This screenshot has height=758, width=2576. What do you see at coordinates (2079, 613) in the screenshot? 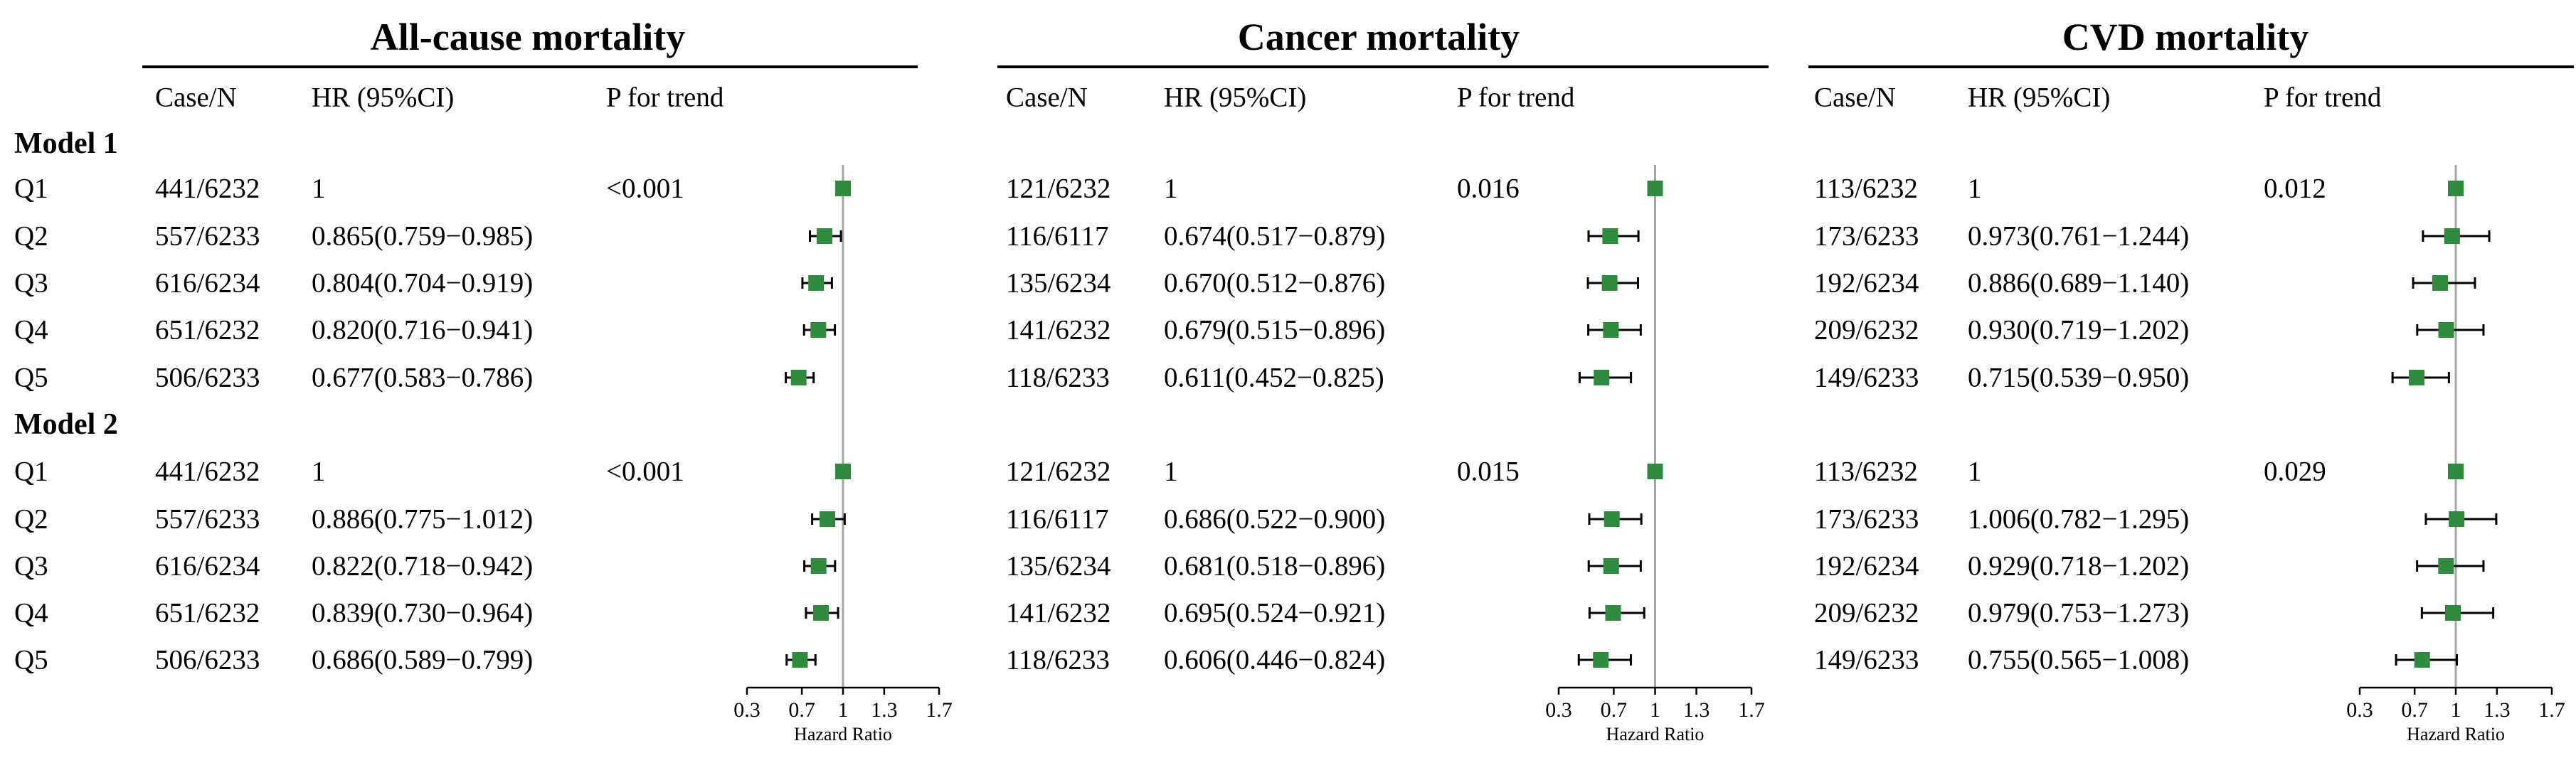
I see `hr-ci-cell: 0.979(0.753−1.273)` at bounding box center [2079, 613].